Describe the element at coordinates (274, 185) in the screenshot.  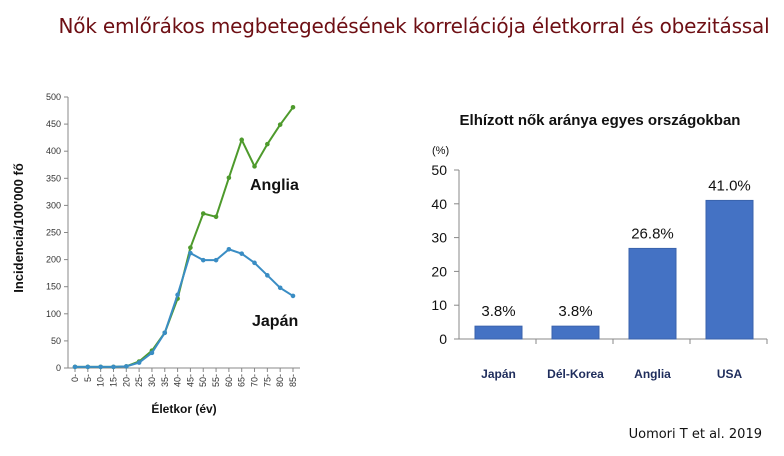
I see `series-label: Anglia` at that location.